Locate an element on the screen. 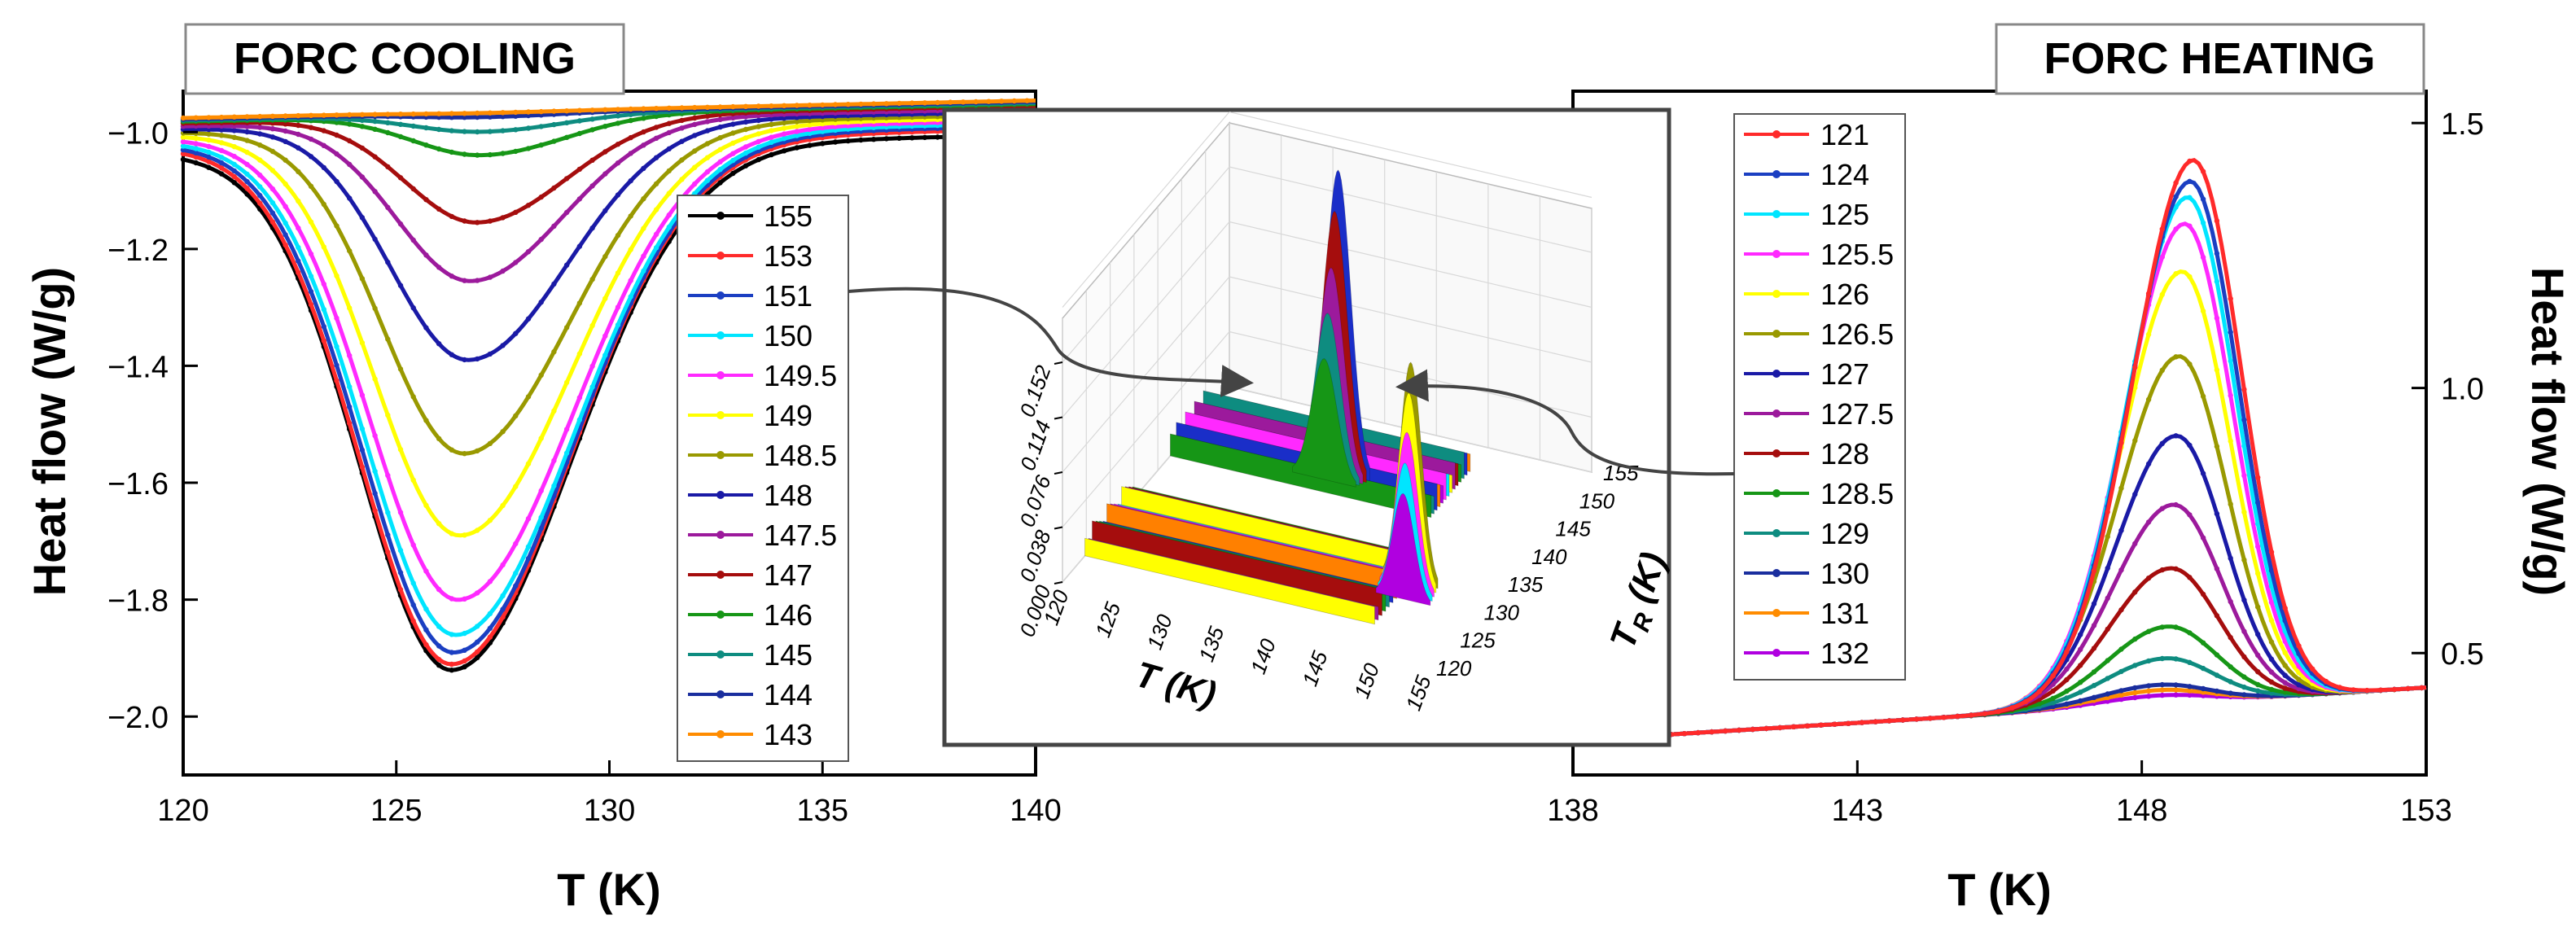  heating-legend-entry: 132 is located at coordinates (1806, 653).